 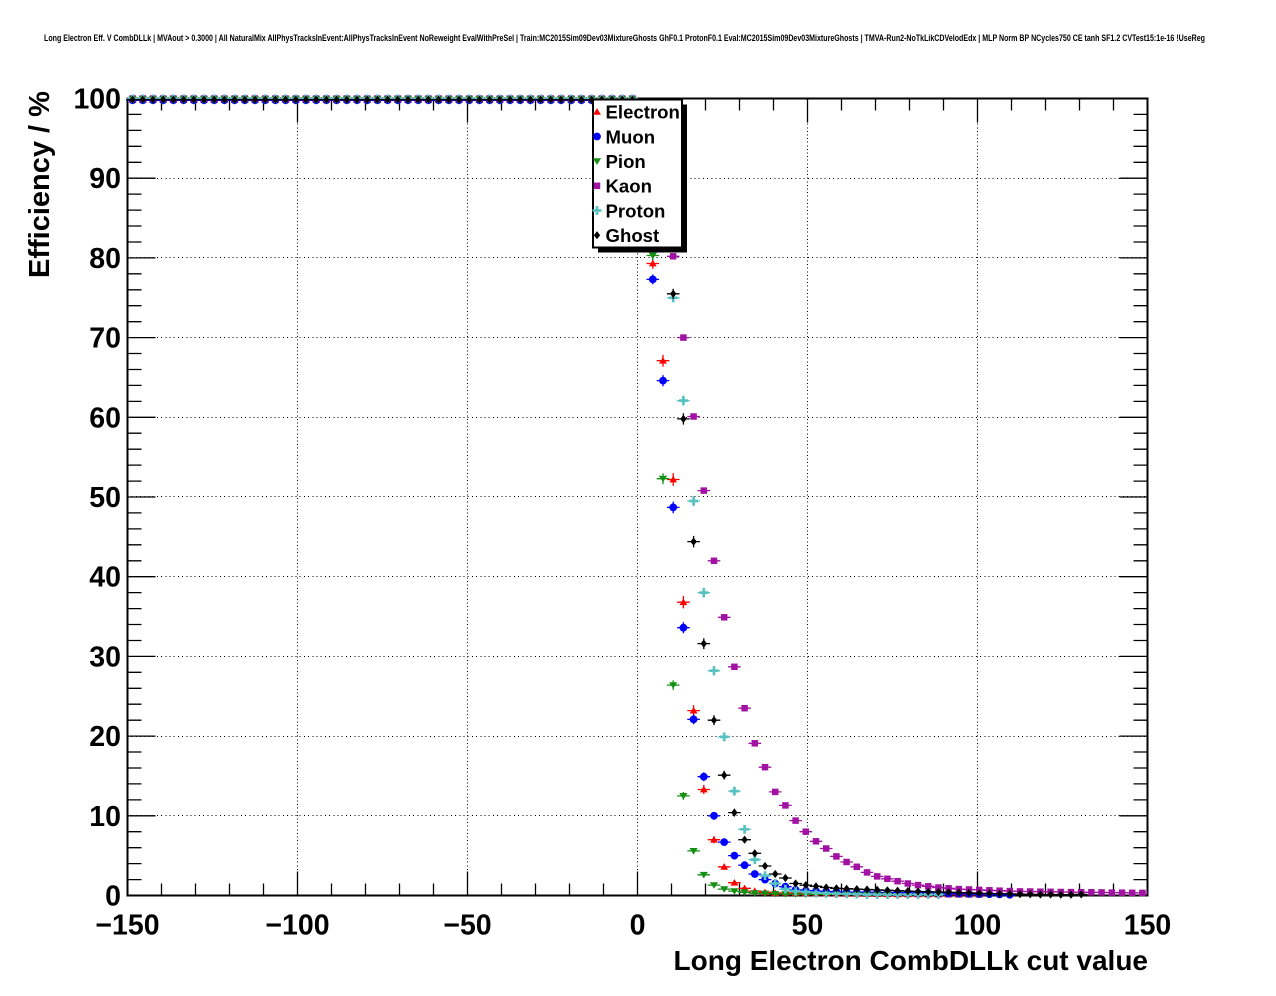 I want to click on svg-text:Long Electron CombDLLk cut val: Long Electron CombDLLk cut value, so click(x=911, y=960).